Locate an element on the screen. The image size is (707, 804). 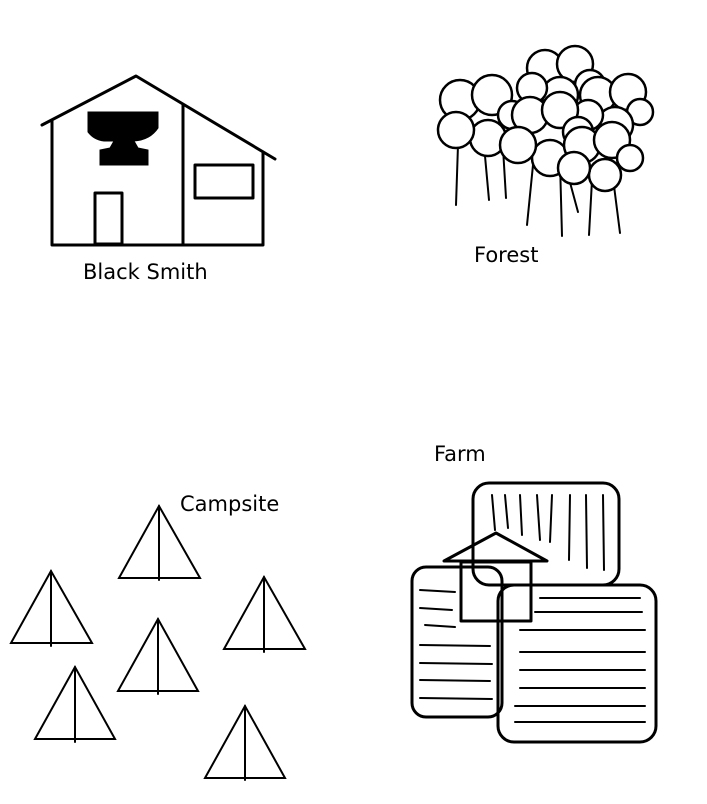
farm-label: Farm is located at coordinates (460, 454).